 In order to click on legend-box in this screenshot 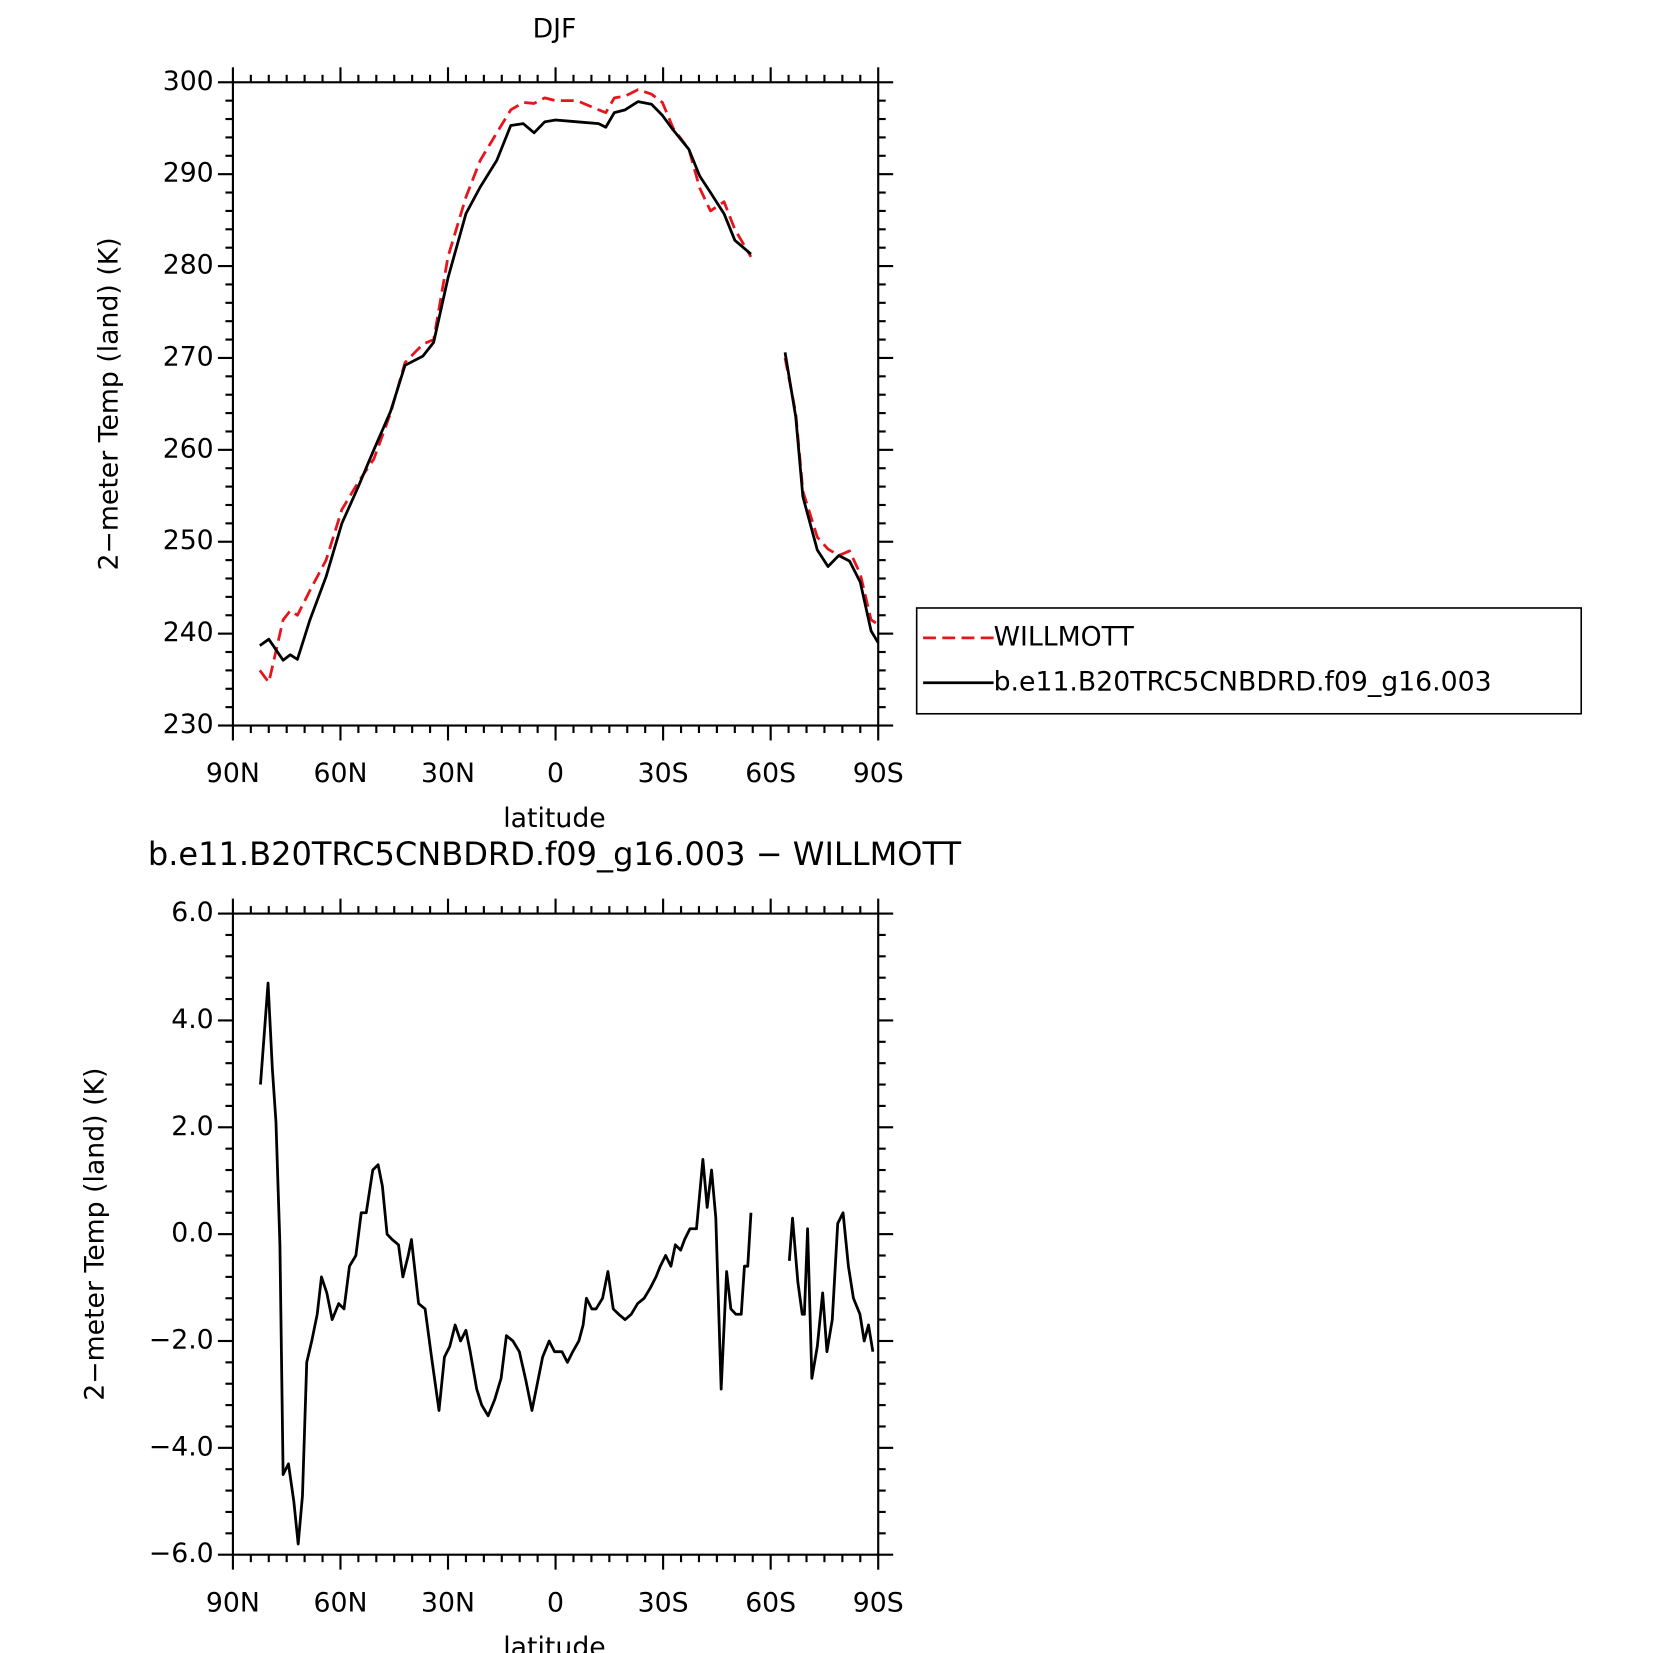, I will do `click(1249, 661)`.